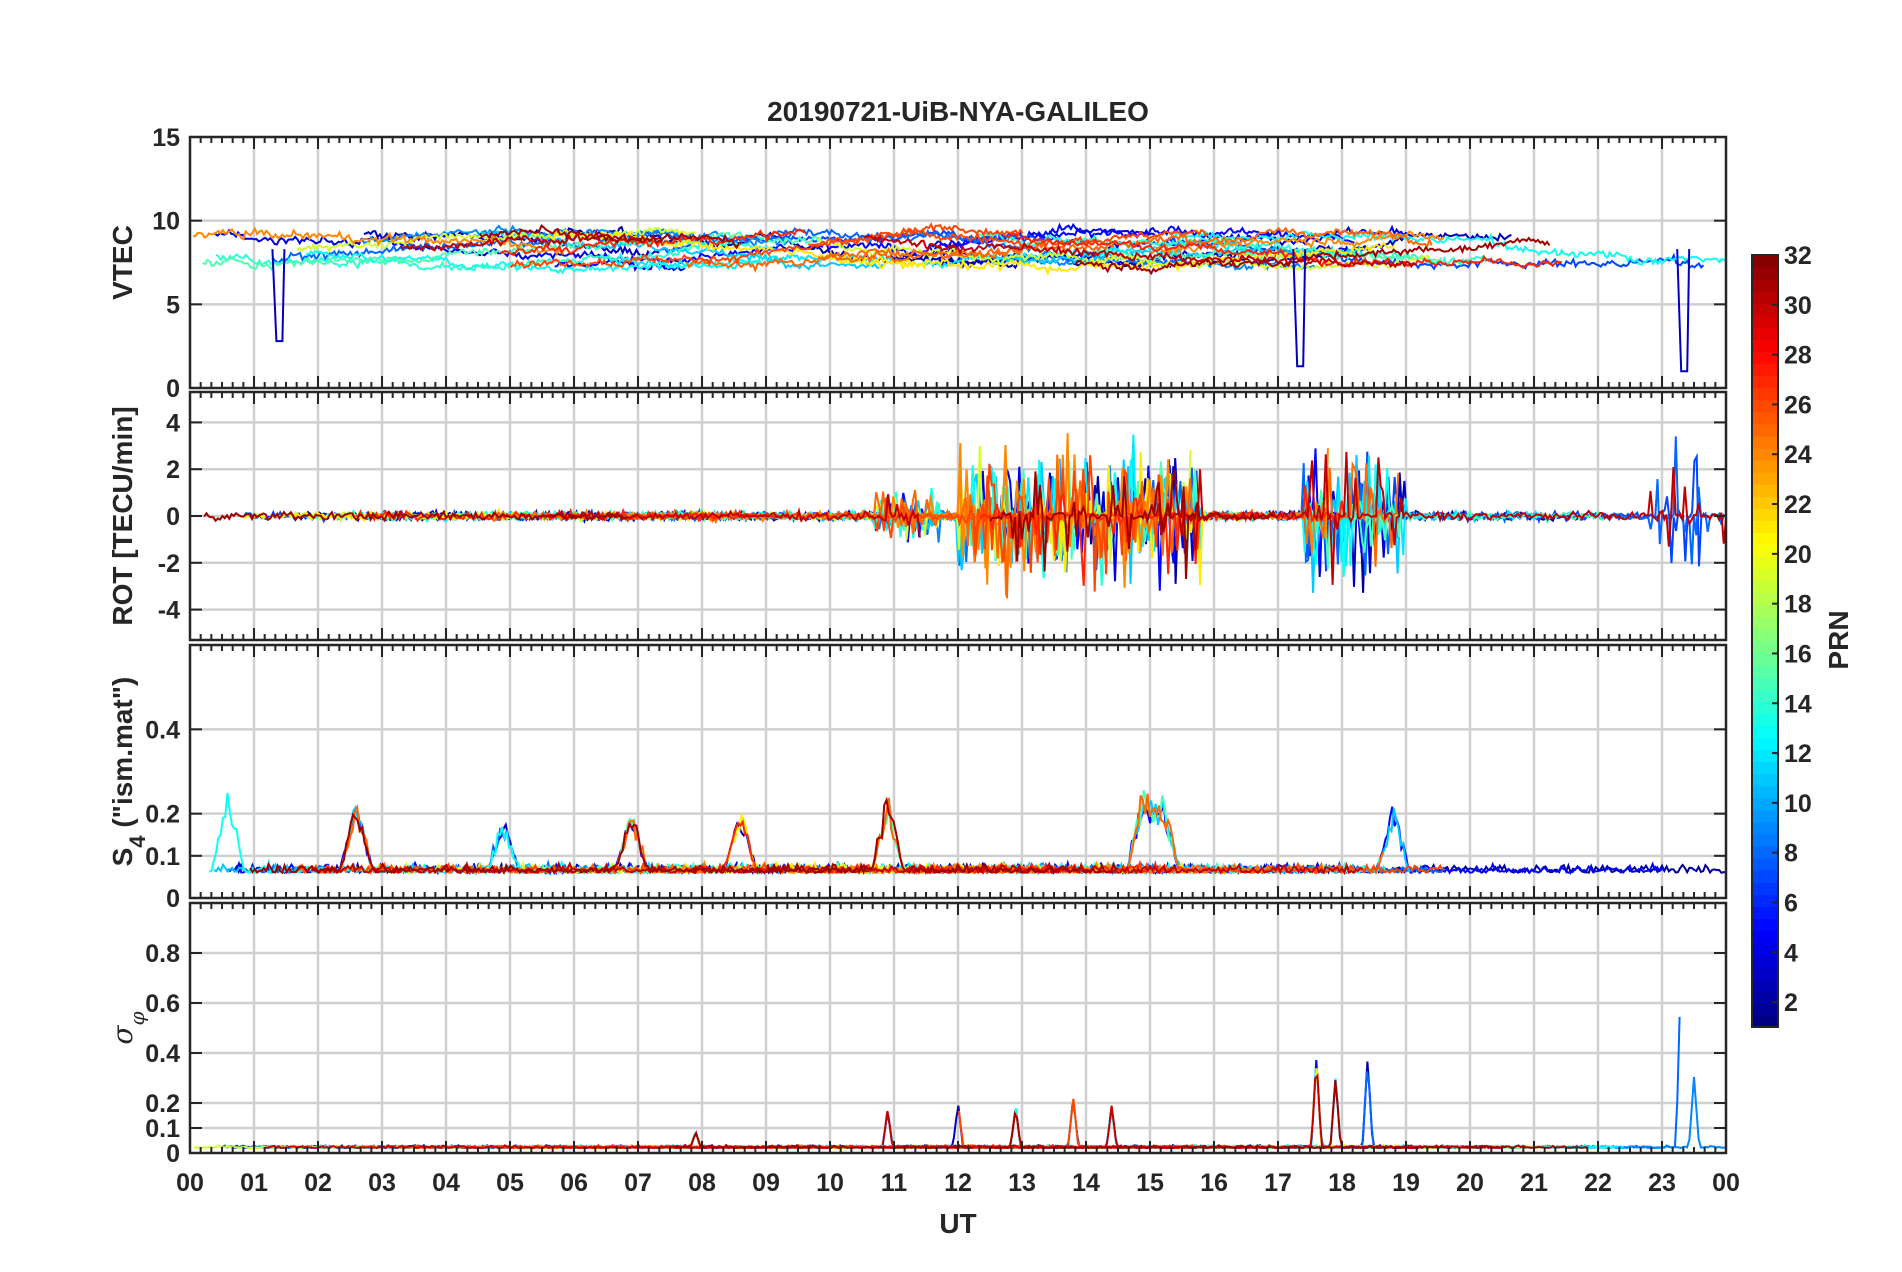  What do you see at coordinates (958, 111) in the screenshot?
I see `chart-title: 20190721-UiB-NYA-GALILEO` at bounding box center [958, 111].